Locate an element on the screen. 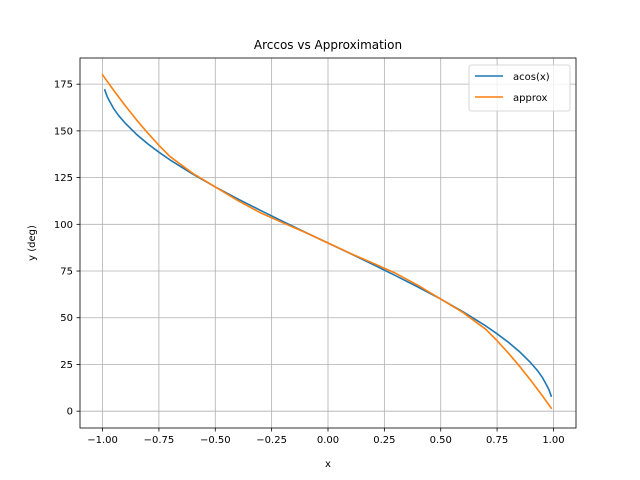 This screenshot has height=480, width=640. y-tick-label: 100 is located at coordinates (63, 225).